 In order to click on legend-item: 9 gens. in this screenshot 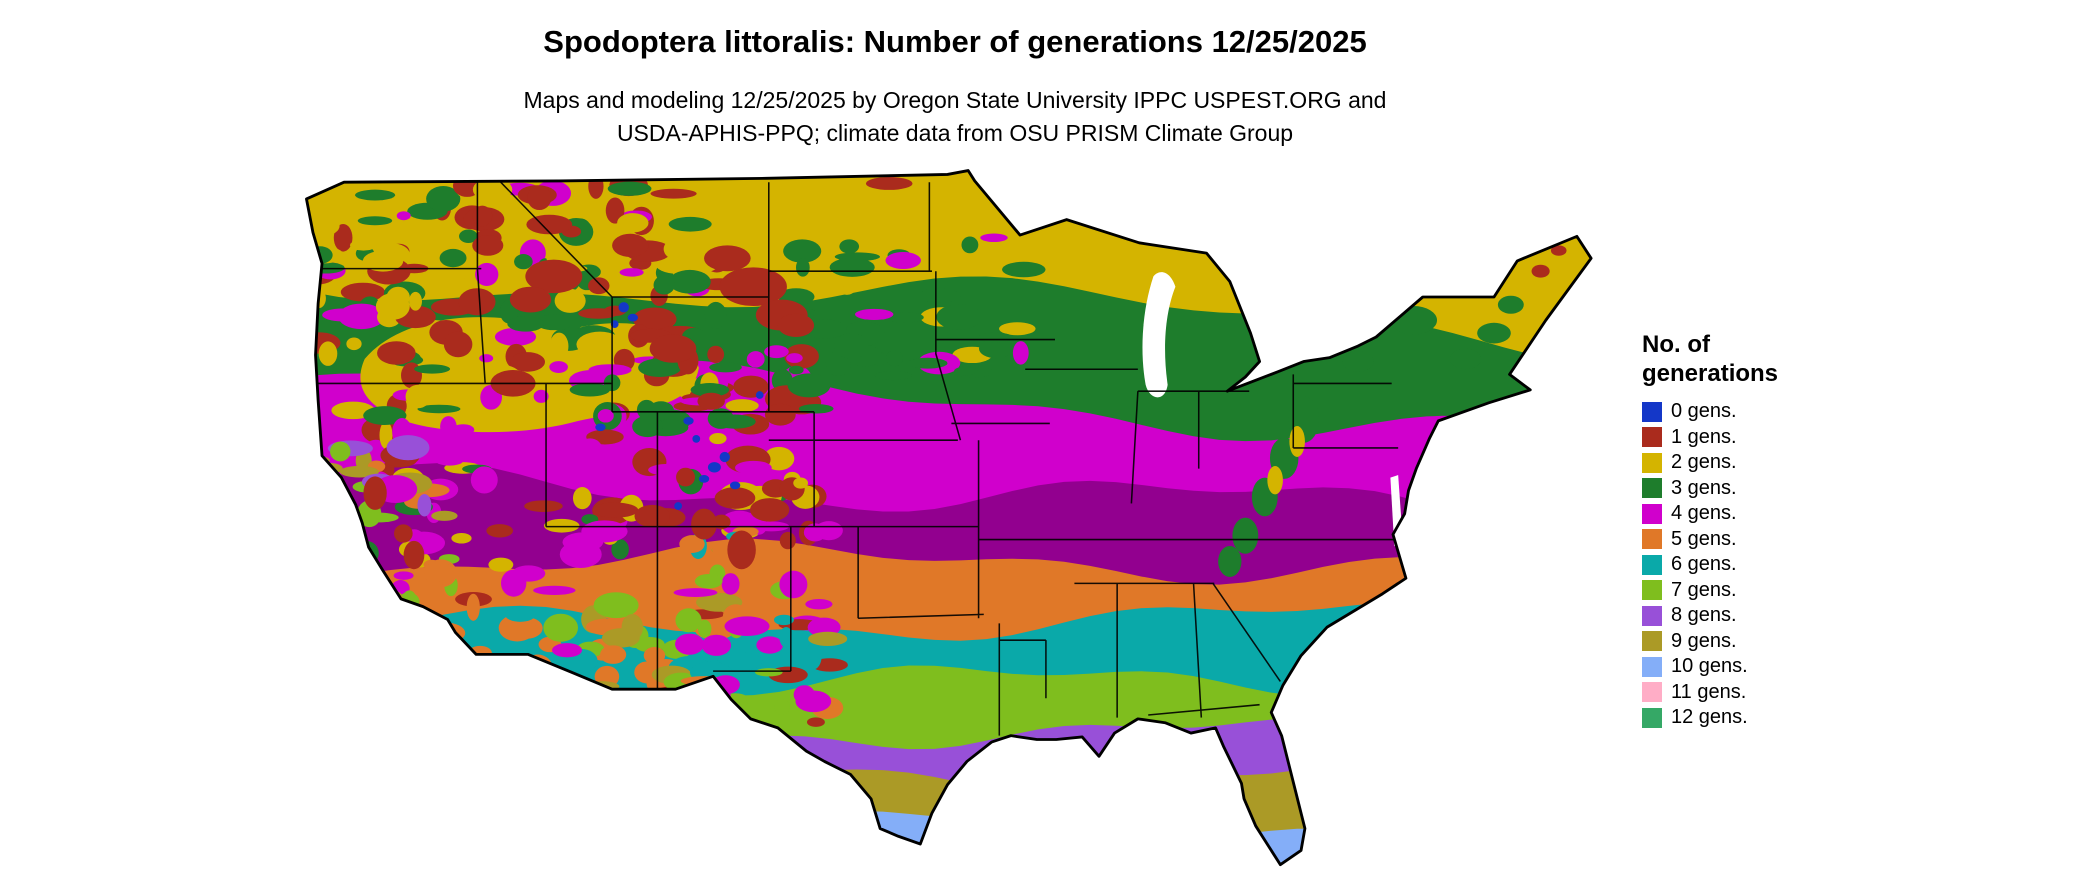, I will do `click(1710, 642)`.